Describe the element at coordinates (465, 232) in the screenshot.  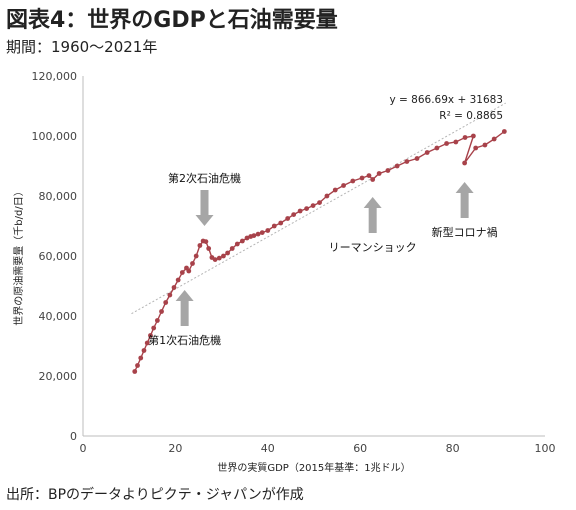
I see `annotation-label: 新型コロナ禍` at that location.